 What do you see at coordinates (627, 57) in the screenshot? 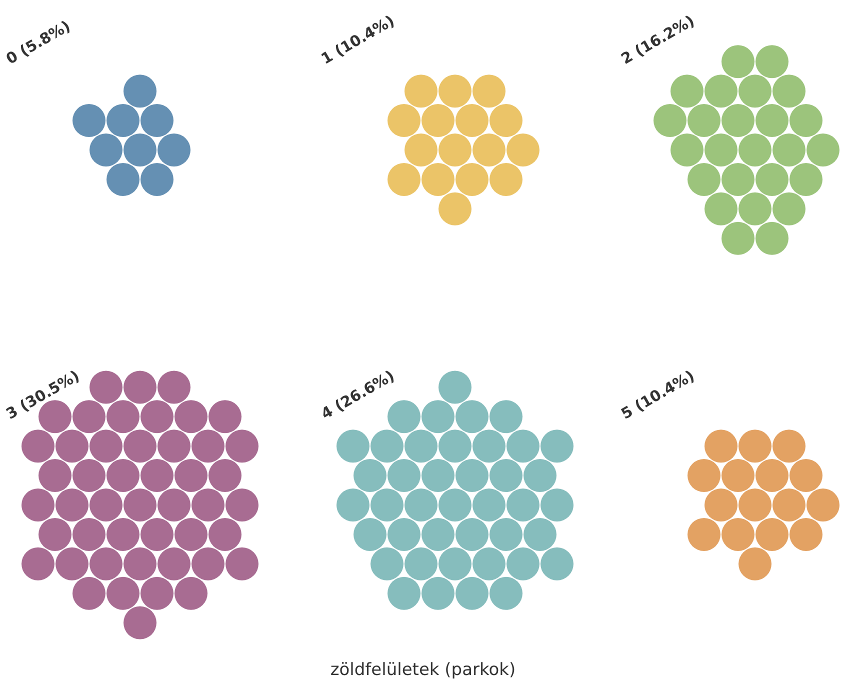
I see `category-label: 2` at bounding box center [627, 57].